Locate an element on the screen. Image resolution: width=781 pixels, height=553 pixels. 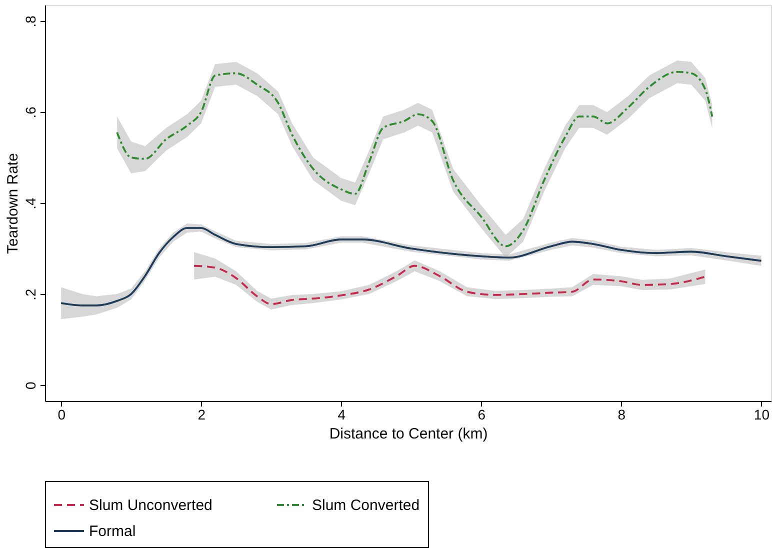
x-tick-label: 10 is located at coordinates (762, 414).